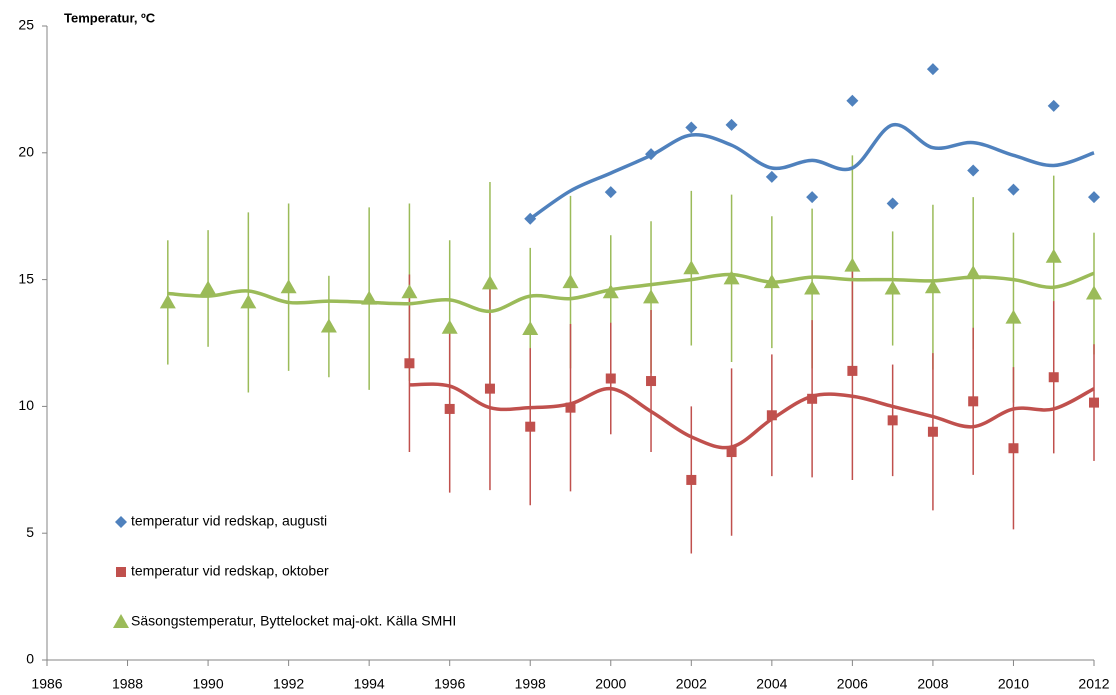  Describe the element at coordinates (127, 684) in the screenshot. I see `x-tick-label: 1988` at that location.